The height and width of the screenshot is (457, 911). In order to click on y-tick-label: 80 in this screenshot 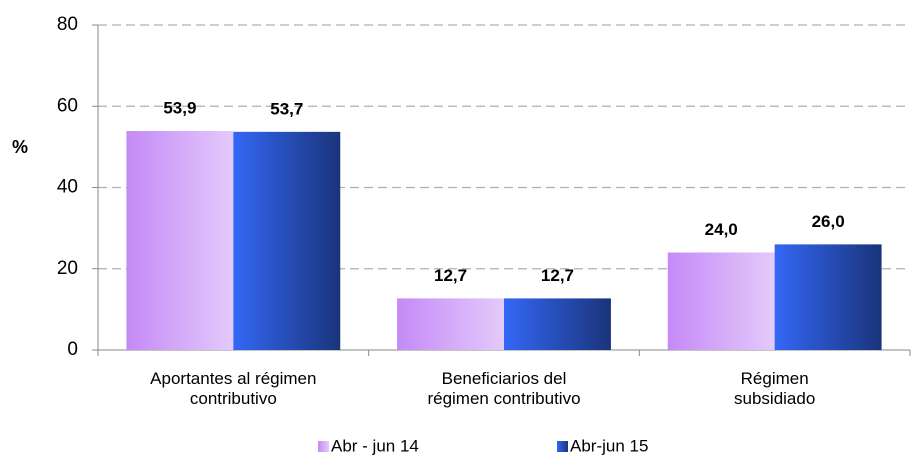, I will do `click(67, 24)`.